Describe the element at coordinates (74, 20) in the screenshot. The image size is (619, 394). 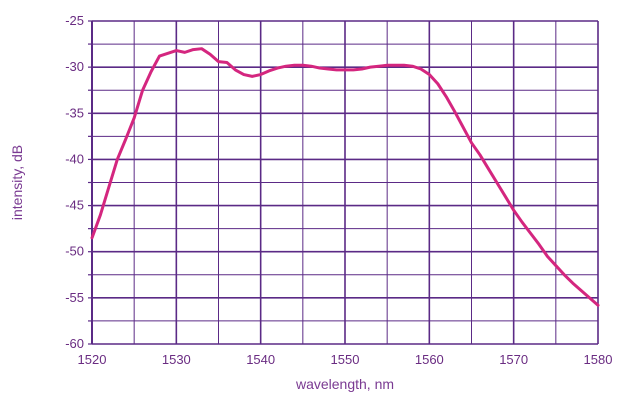
I see `y-tick-label: -25` at that location.